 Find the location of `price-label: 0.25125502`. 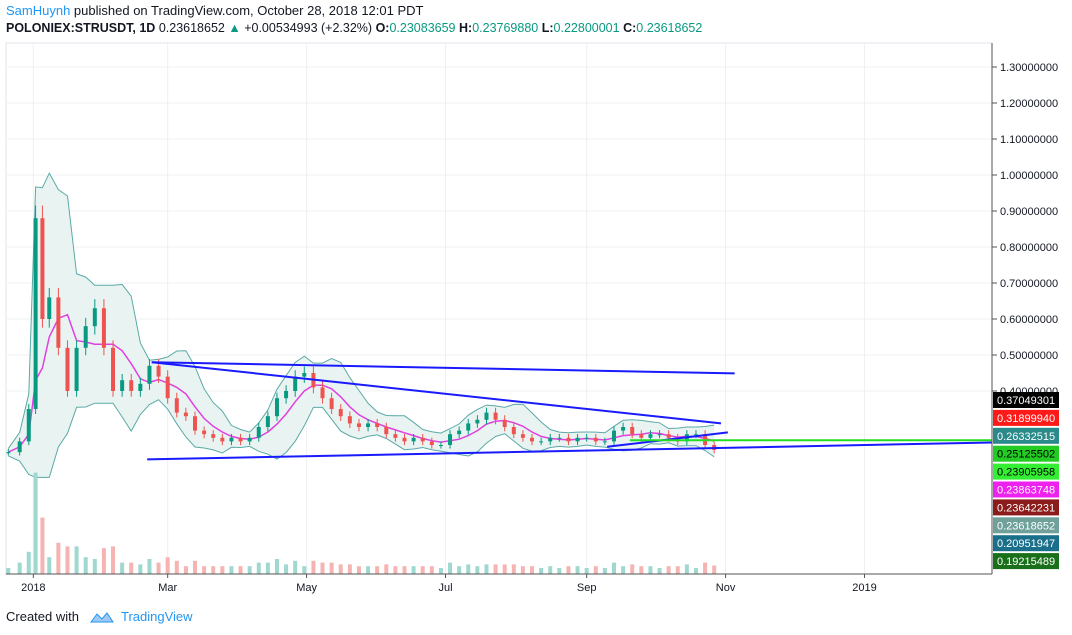

price-label: 0.25125502 is located at coordinates (1026, 455).